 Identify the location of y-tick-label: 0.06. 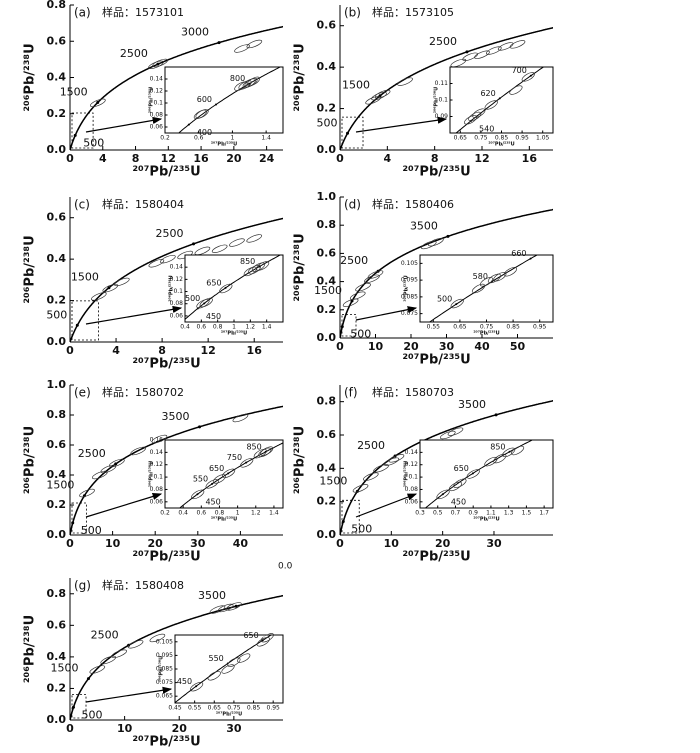
(157, 501).